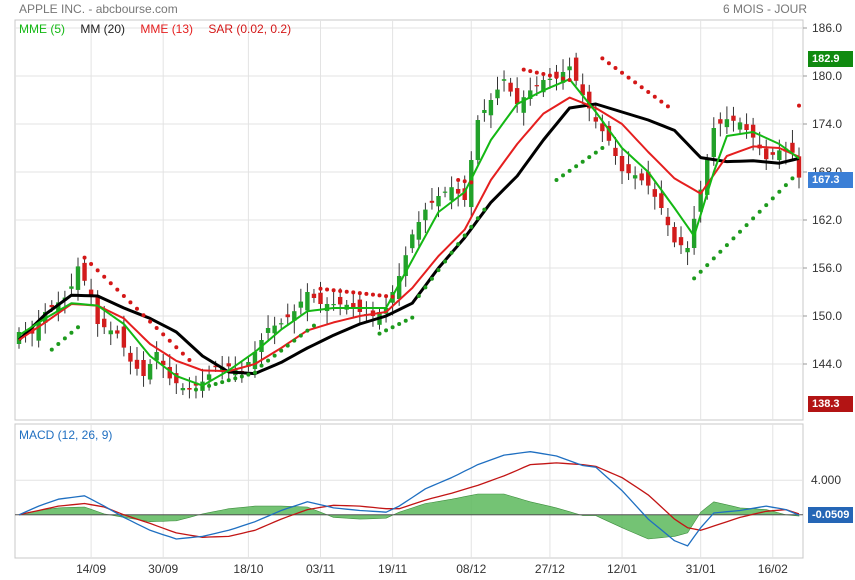 The image size is (855, 580). I want to click on macd-signal-line, so click(409, 500).